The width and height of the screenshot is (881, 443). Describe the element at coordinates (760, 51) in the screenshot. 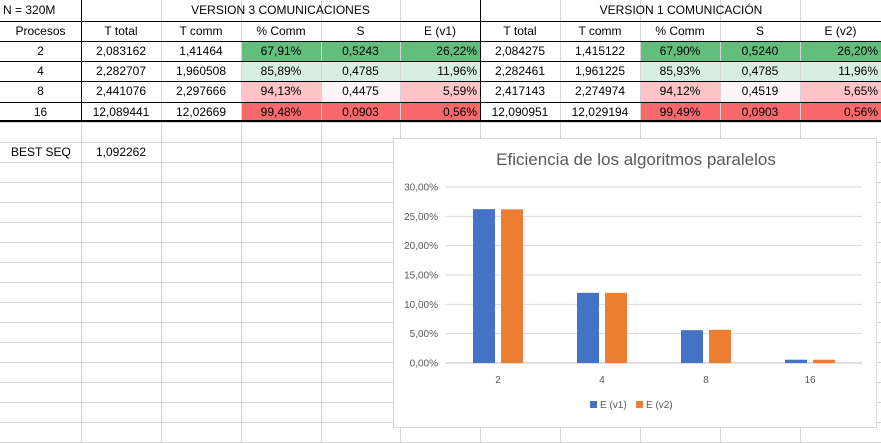

I see `data-cell: 0,5240` at that location.